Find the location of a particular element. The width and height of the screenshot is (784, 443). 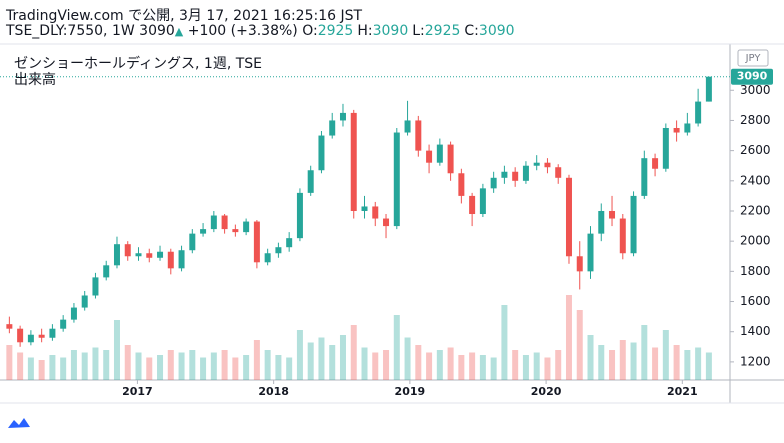

ohlc-label: O: is located at coordinates (310, 31).